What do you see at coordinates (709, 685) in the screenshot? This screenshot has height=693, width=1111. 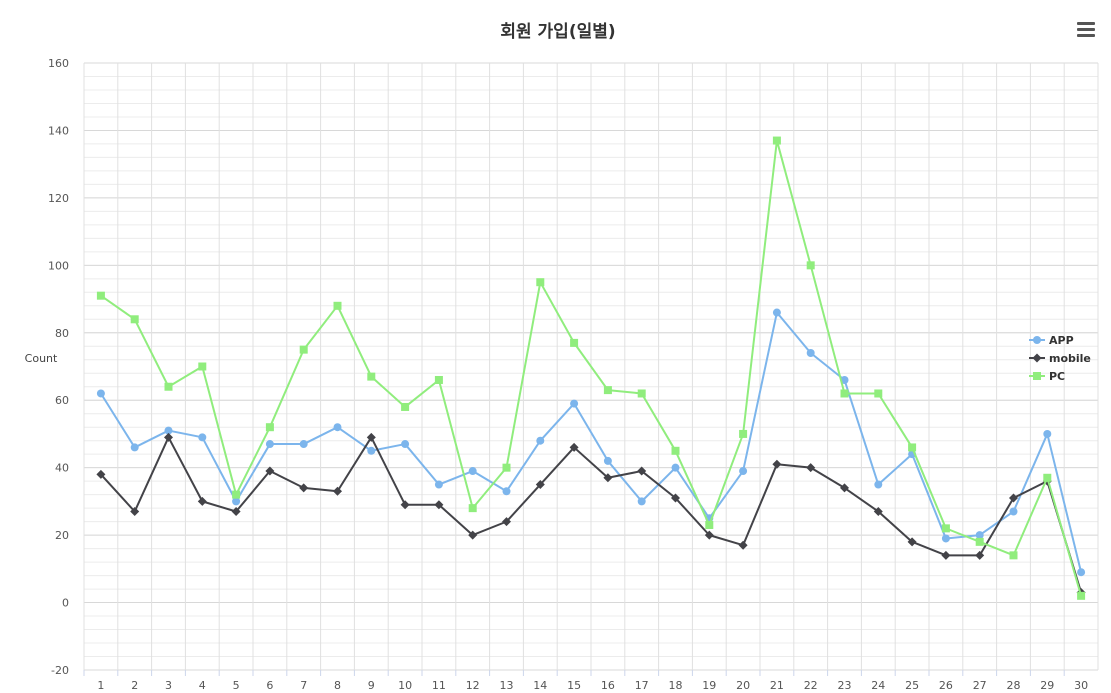 I see `x-tick-label: 19` at bounding box center [709, 685].